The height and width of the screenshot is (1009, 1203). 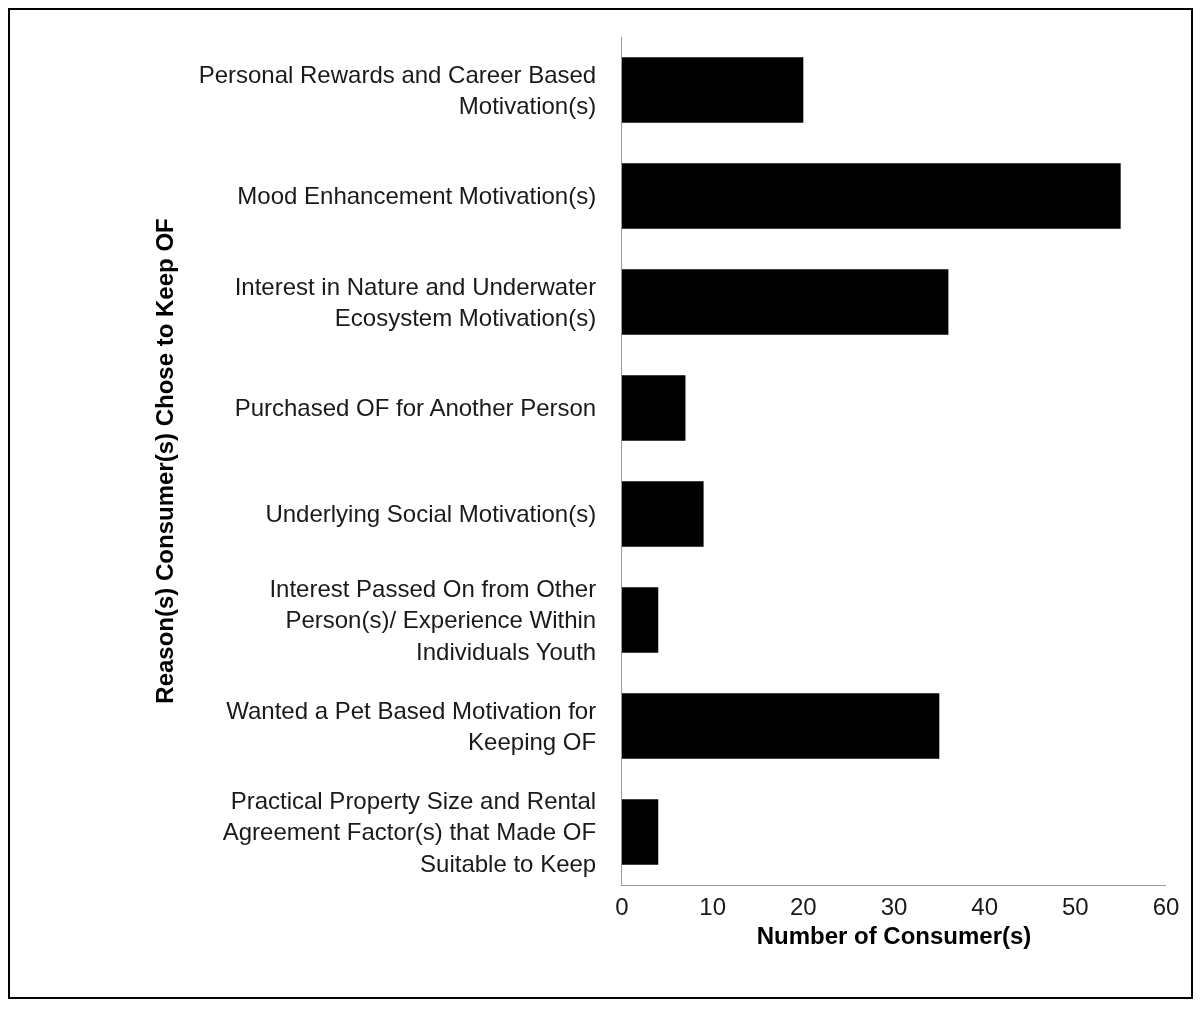 What do you see at coordinates (431, 514) in the screenshot?
I see `y-tick-label: Underlying Social Motivation(s)` at bounding box center [431, 514].